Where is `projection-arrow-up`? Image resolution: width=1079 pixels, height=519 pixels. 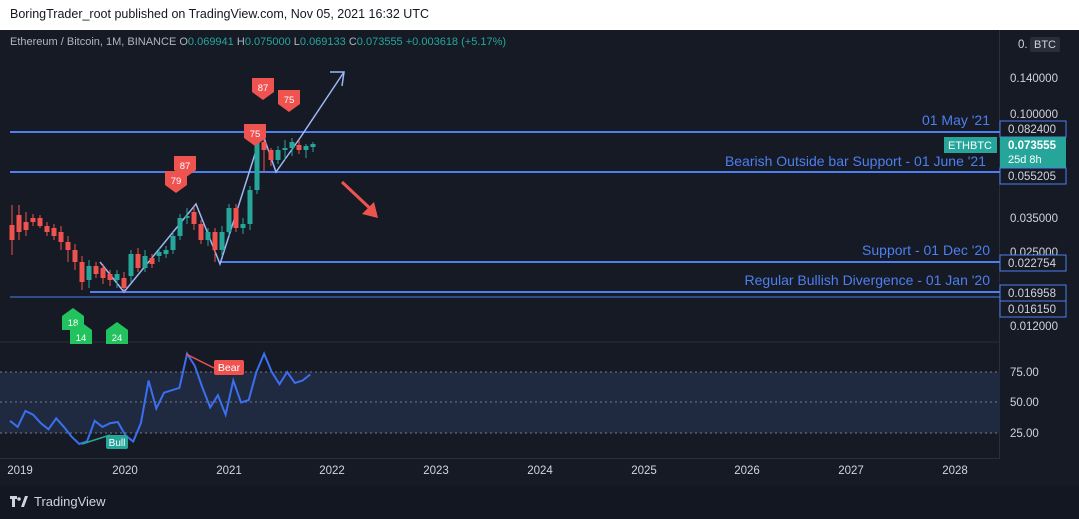
projection-arrow-up is located at coordinates (322, 105).